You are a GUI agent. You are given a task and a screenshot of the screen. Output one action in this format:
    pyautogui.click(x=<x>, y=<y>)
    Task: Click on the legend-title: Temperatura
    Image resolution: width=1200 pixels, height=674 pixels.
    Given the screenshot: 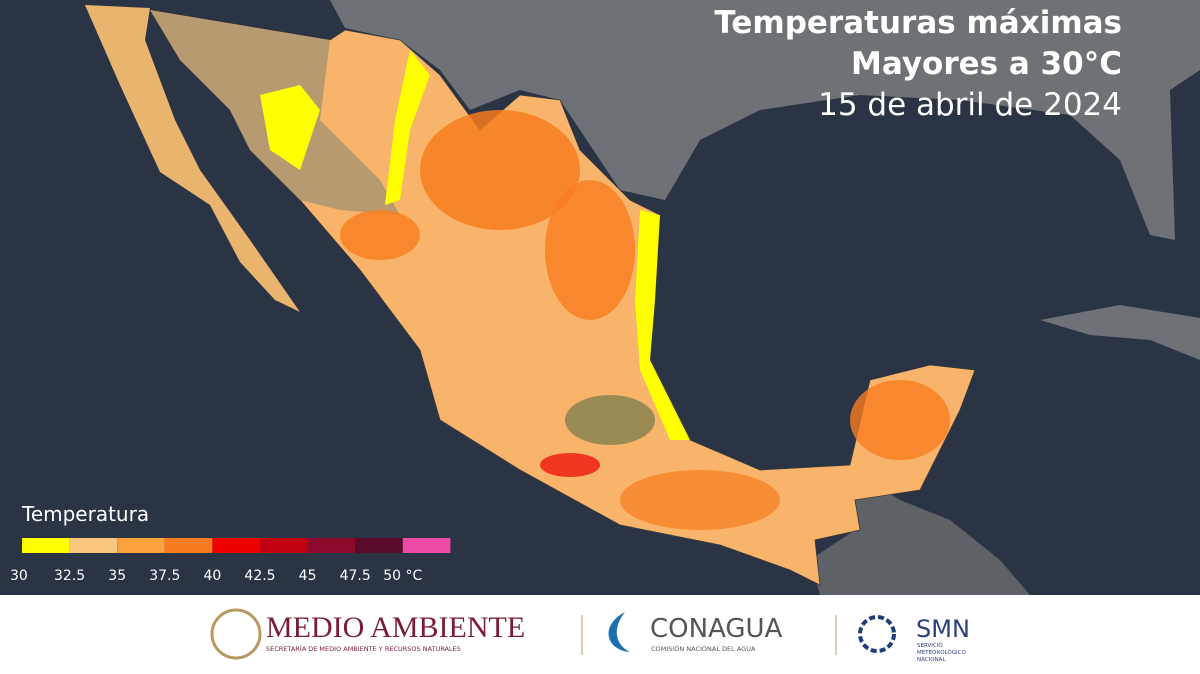 What is the action you would take?
    pyautogui.click(x=85, y=514)
    